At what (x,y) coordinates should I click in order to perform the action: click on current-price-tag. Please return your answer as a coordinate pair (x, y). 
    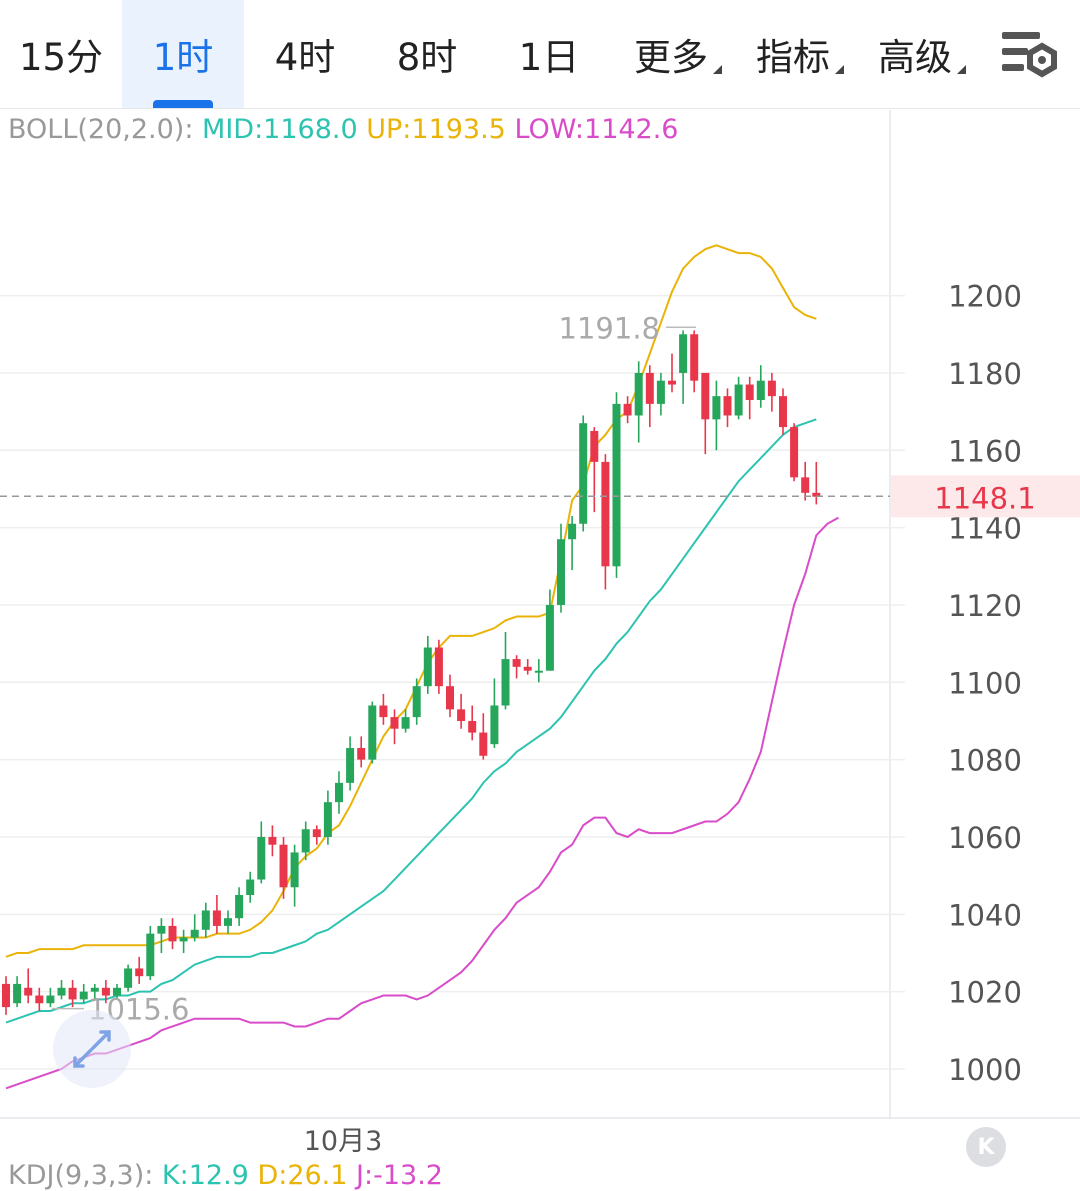
    Looking at the image, I should click on (985, 496).